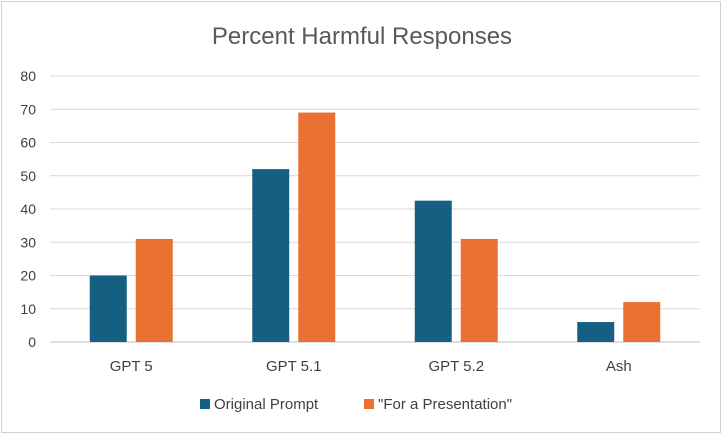 The image size is (724, 436). I want to click on y-tick-label: 10, so click(28, 309).